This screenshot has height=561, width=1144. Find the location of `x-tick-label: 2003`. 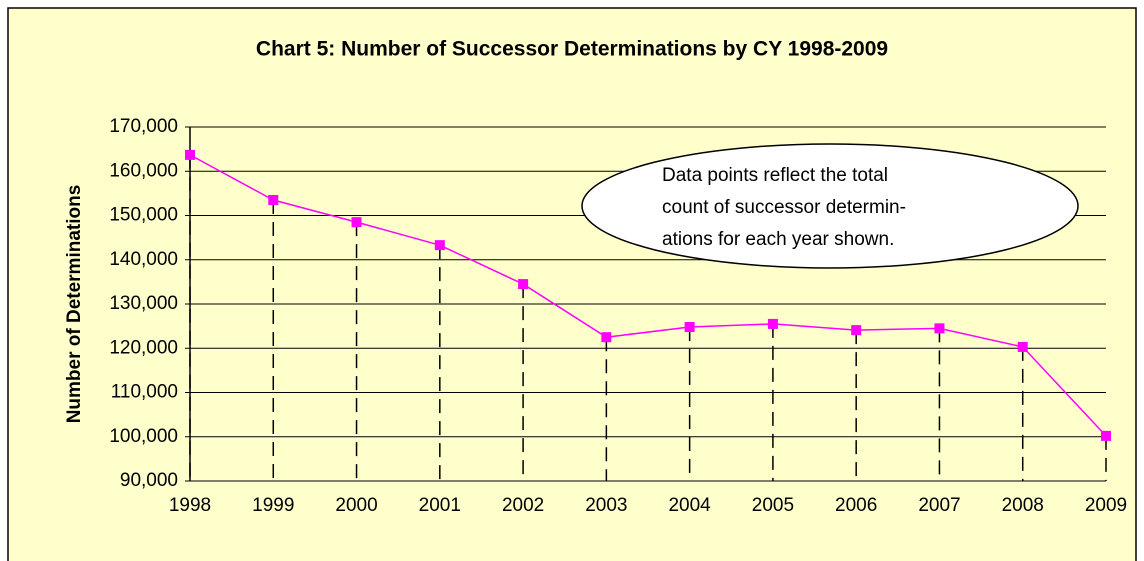

x-tick-label: 2003 is located at coordinates (606, 505).